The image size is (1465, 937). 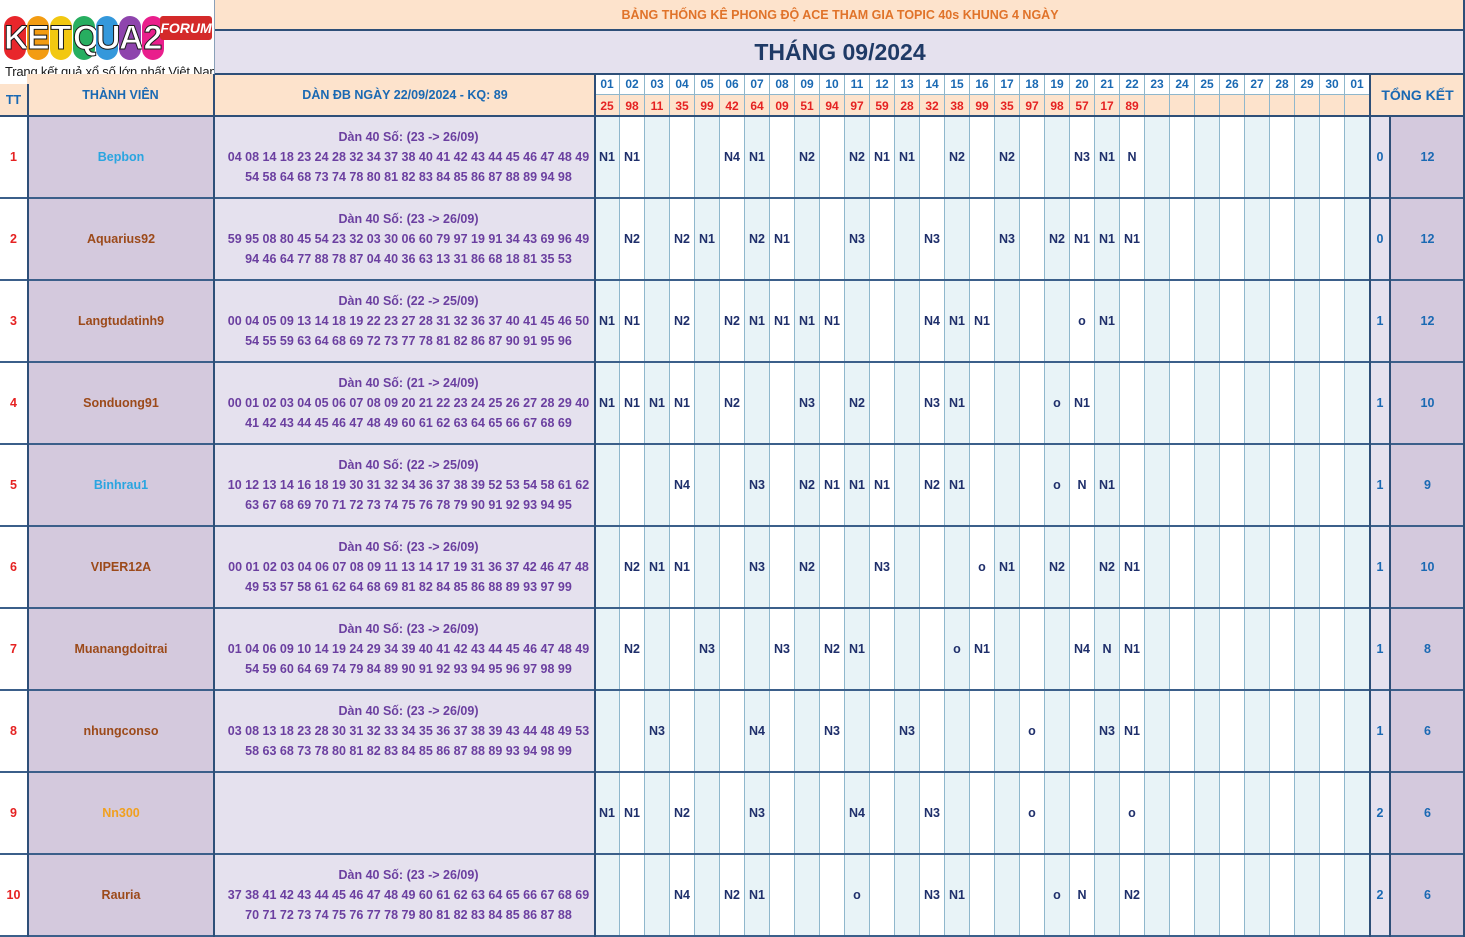 What do you see at coordinates (1132, 84) in the screenshot?
I see `day-header: 22` at bounding box center [1132, 84].